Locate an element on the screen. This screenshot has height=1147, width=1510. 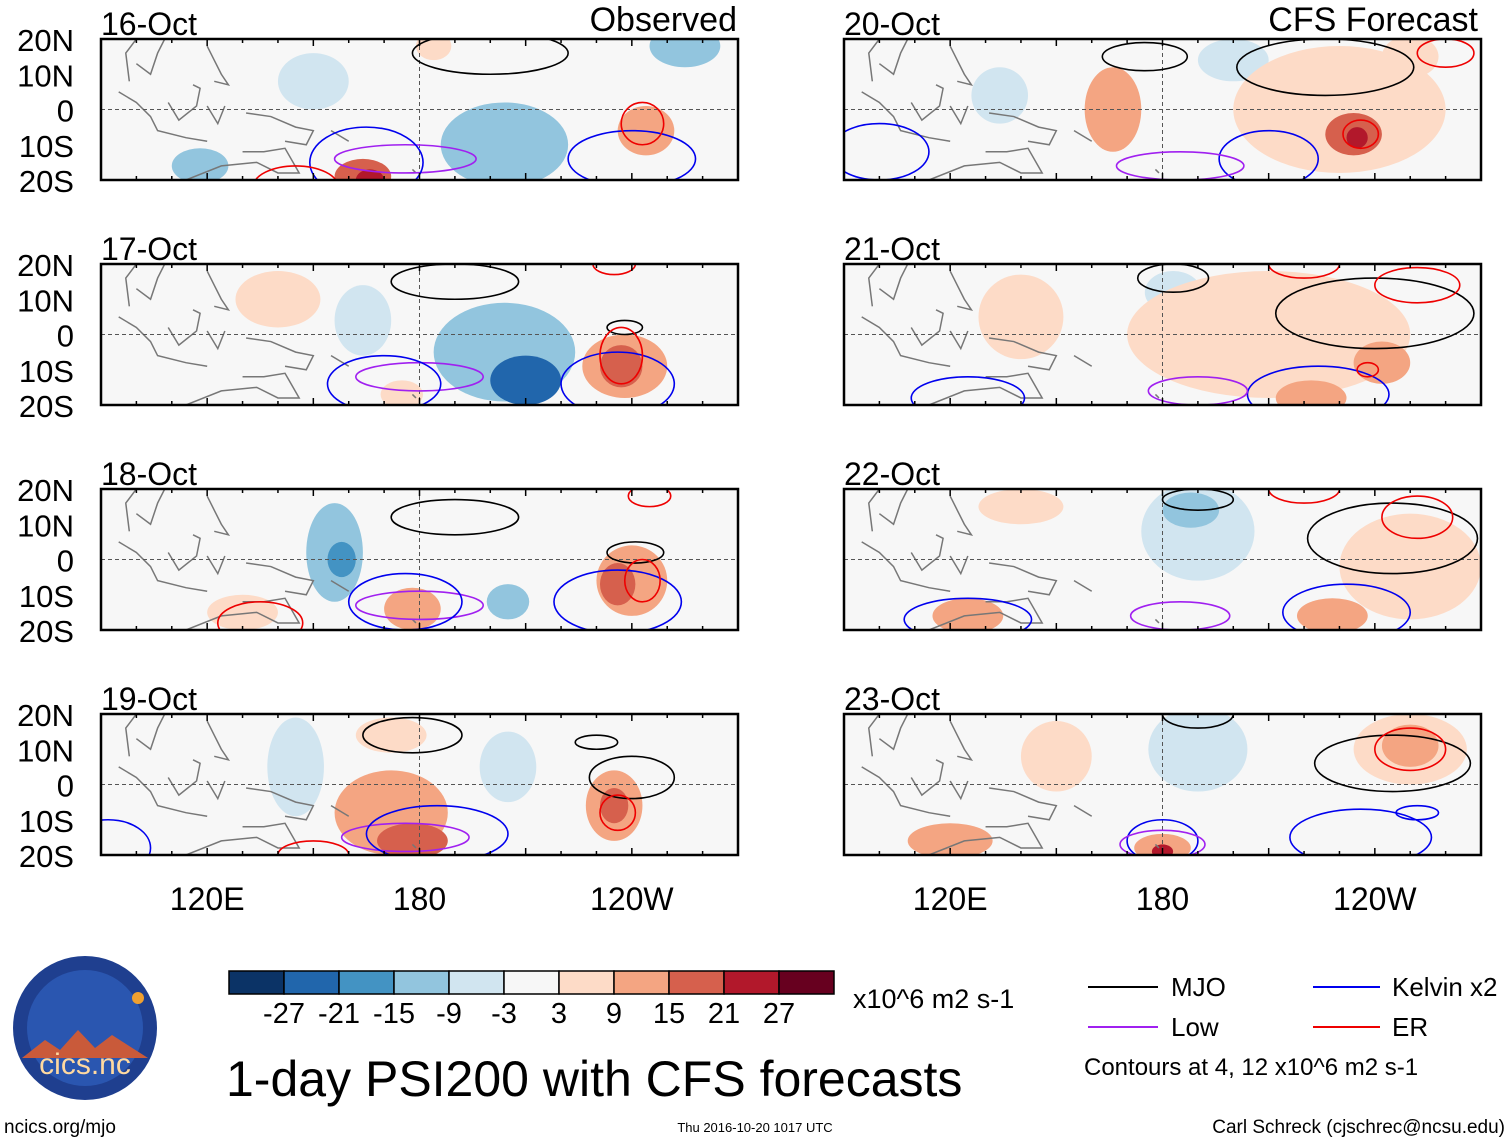
left-column-header: Observed is located at coordinates (663, 20).